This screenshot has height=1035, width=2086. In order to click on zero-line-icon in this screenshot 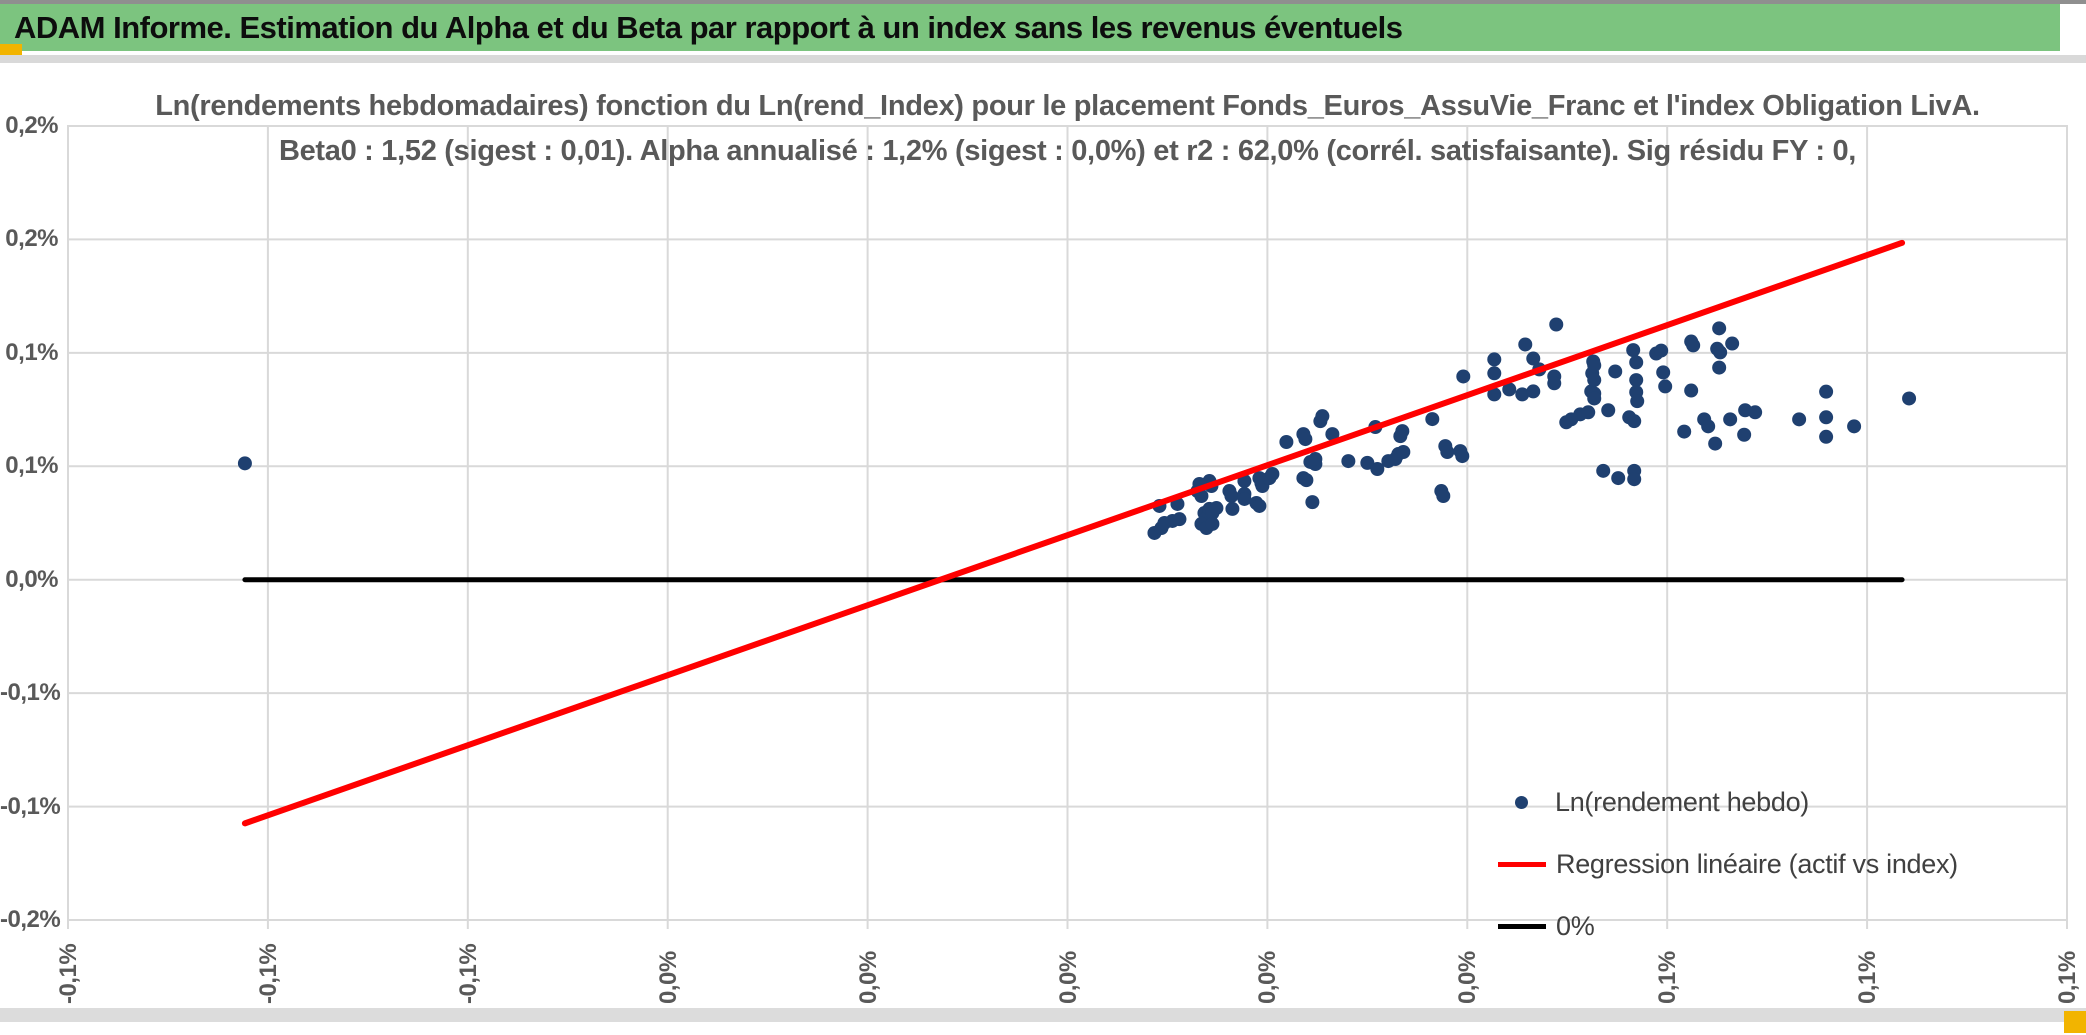, I will do `click(1522, 926)`.